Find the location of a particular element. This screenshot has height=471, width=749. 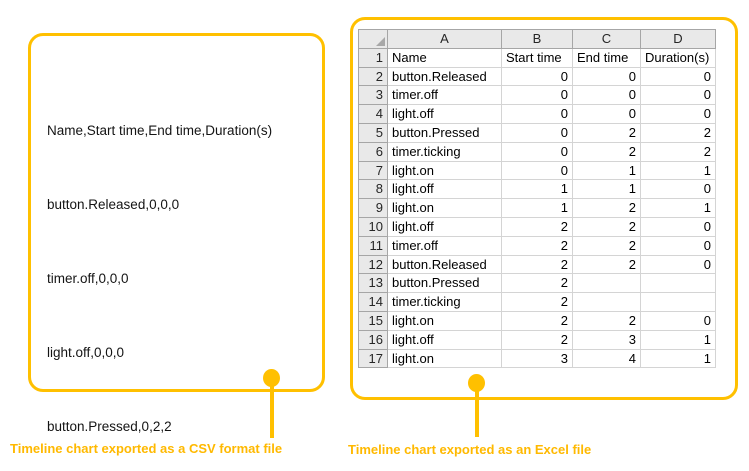

row-header: 1 is located at coordinates (373, 57).